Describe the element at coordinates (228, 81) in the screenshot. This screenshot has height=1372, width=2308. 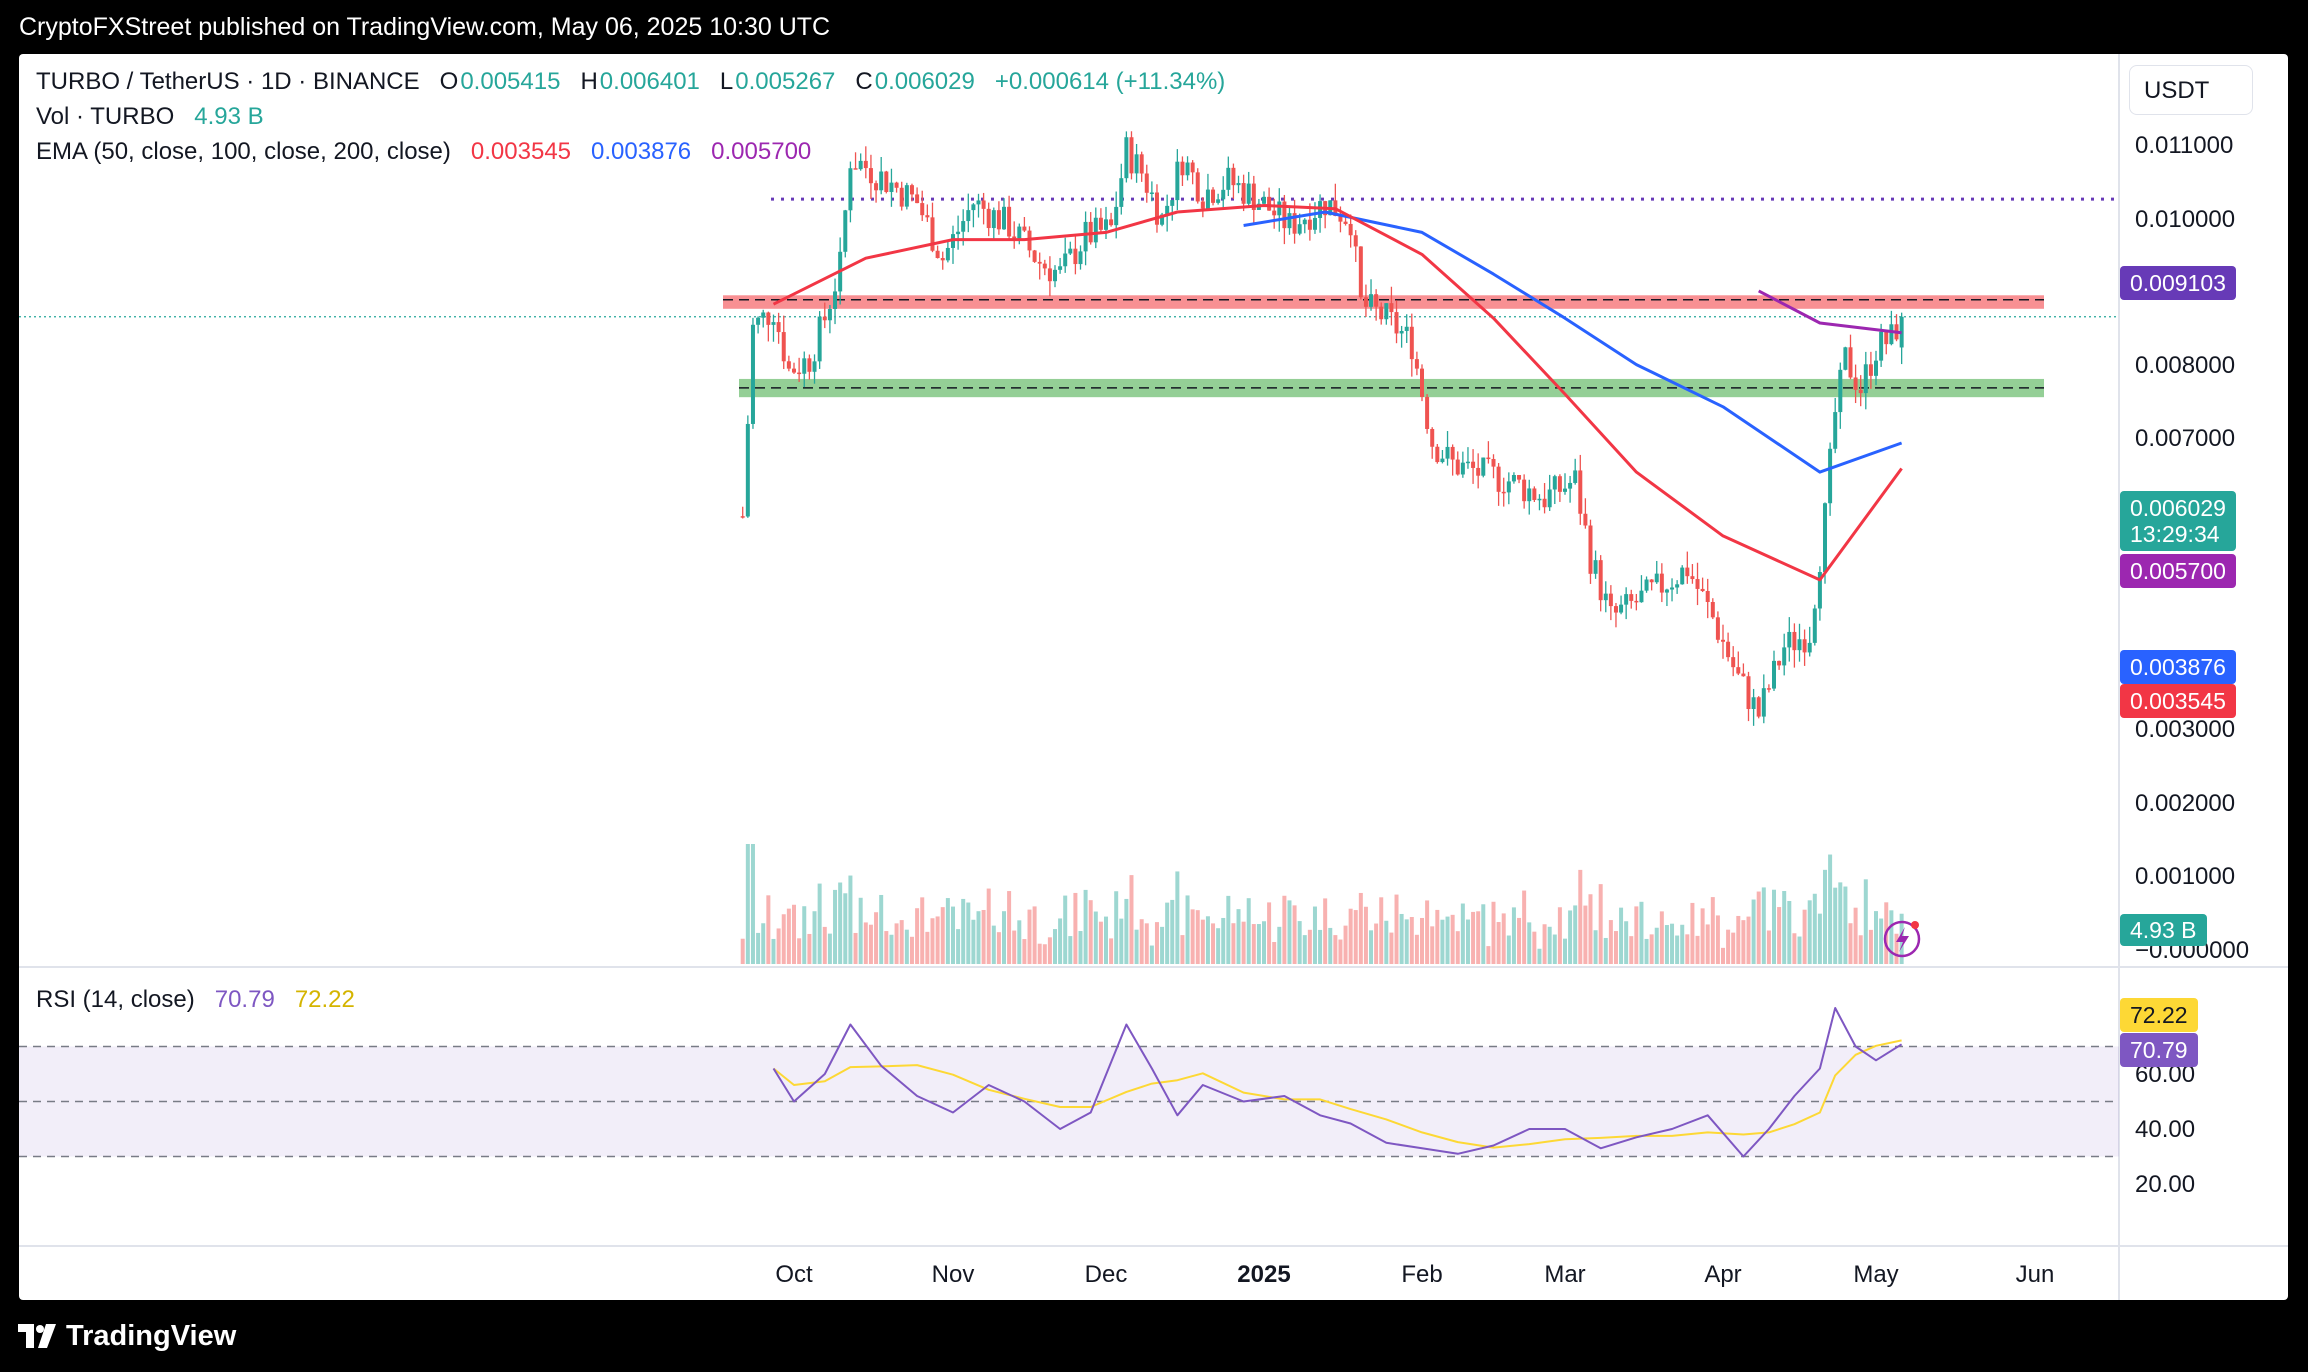
I see `legend-symbol: TURBO / TetherUS · 1D · BINANCE` at that location.